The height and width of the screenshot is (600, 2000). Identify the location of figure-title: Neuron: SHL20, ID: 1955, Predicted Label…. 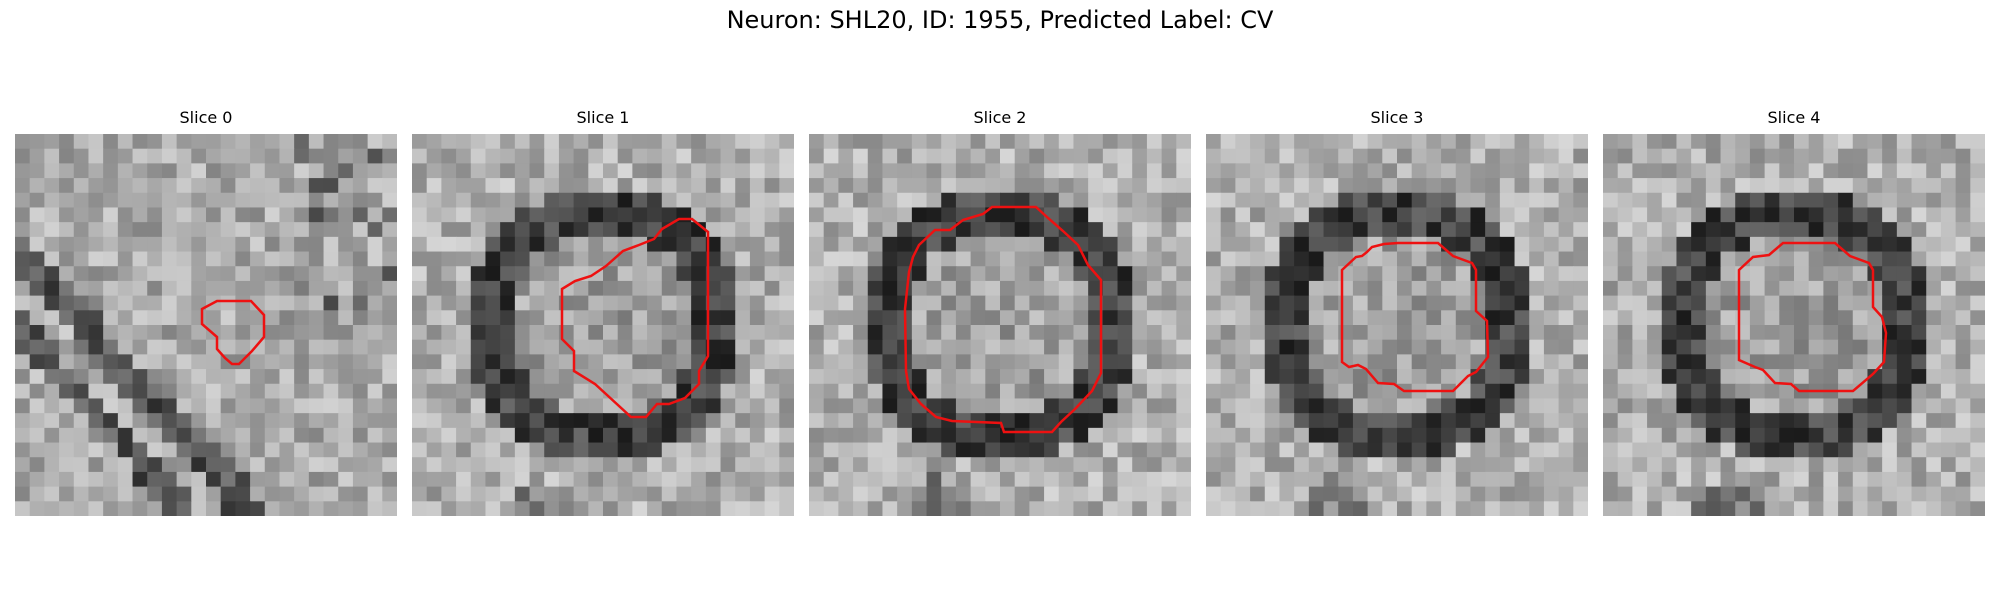
(1000, 20).